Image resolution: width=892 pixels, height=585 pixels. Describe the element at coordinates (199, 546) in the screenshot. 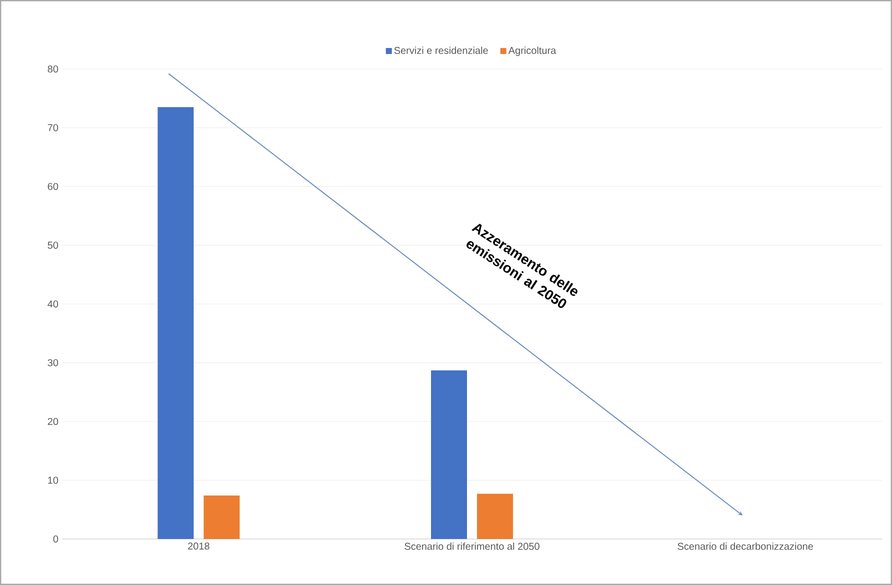

I see `x-tick-label: 2018` at that location.